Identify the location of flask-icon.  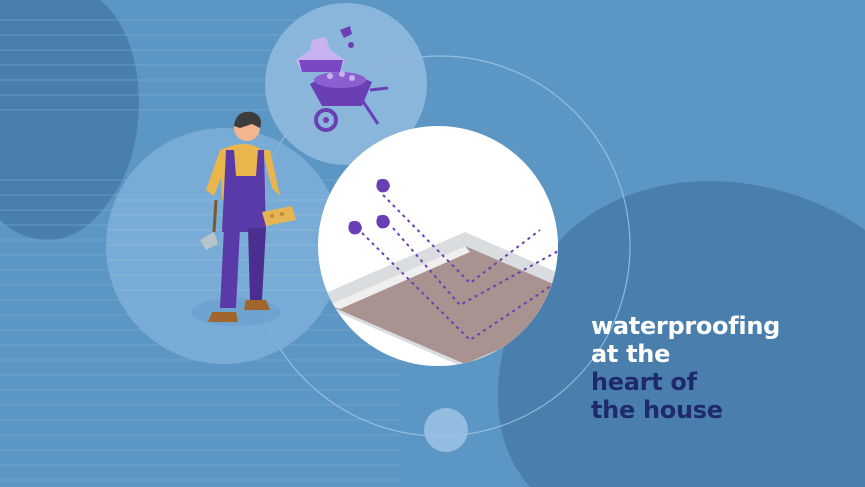
(325, 49).